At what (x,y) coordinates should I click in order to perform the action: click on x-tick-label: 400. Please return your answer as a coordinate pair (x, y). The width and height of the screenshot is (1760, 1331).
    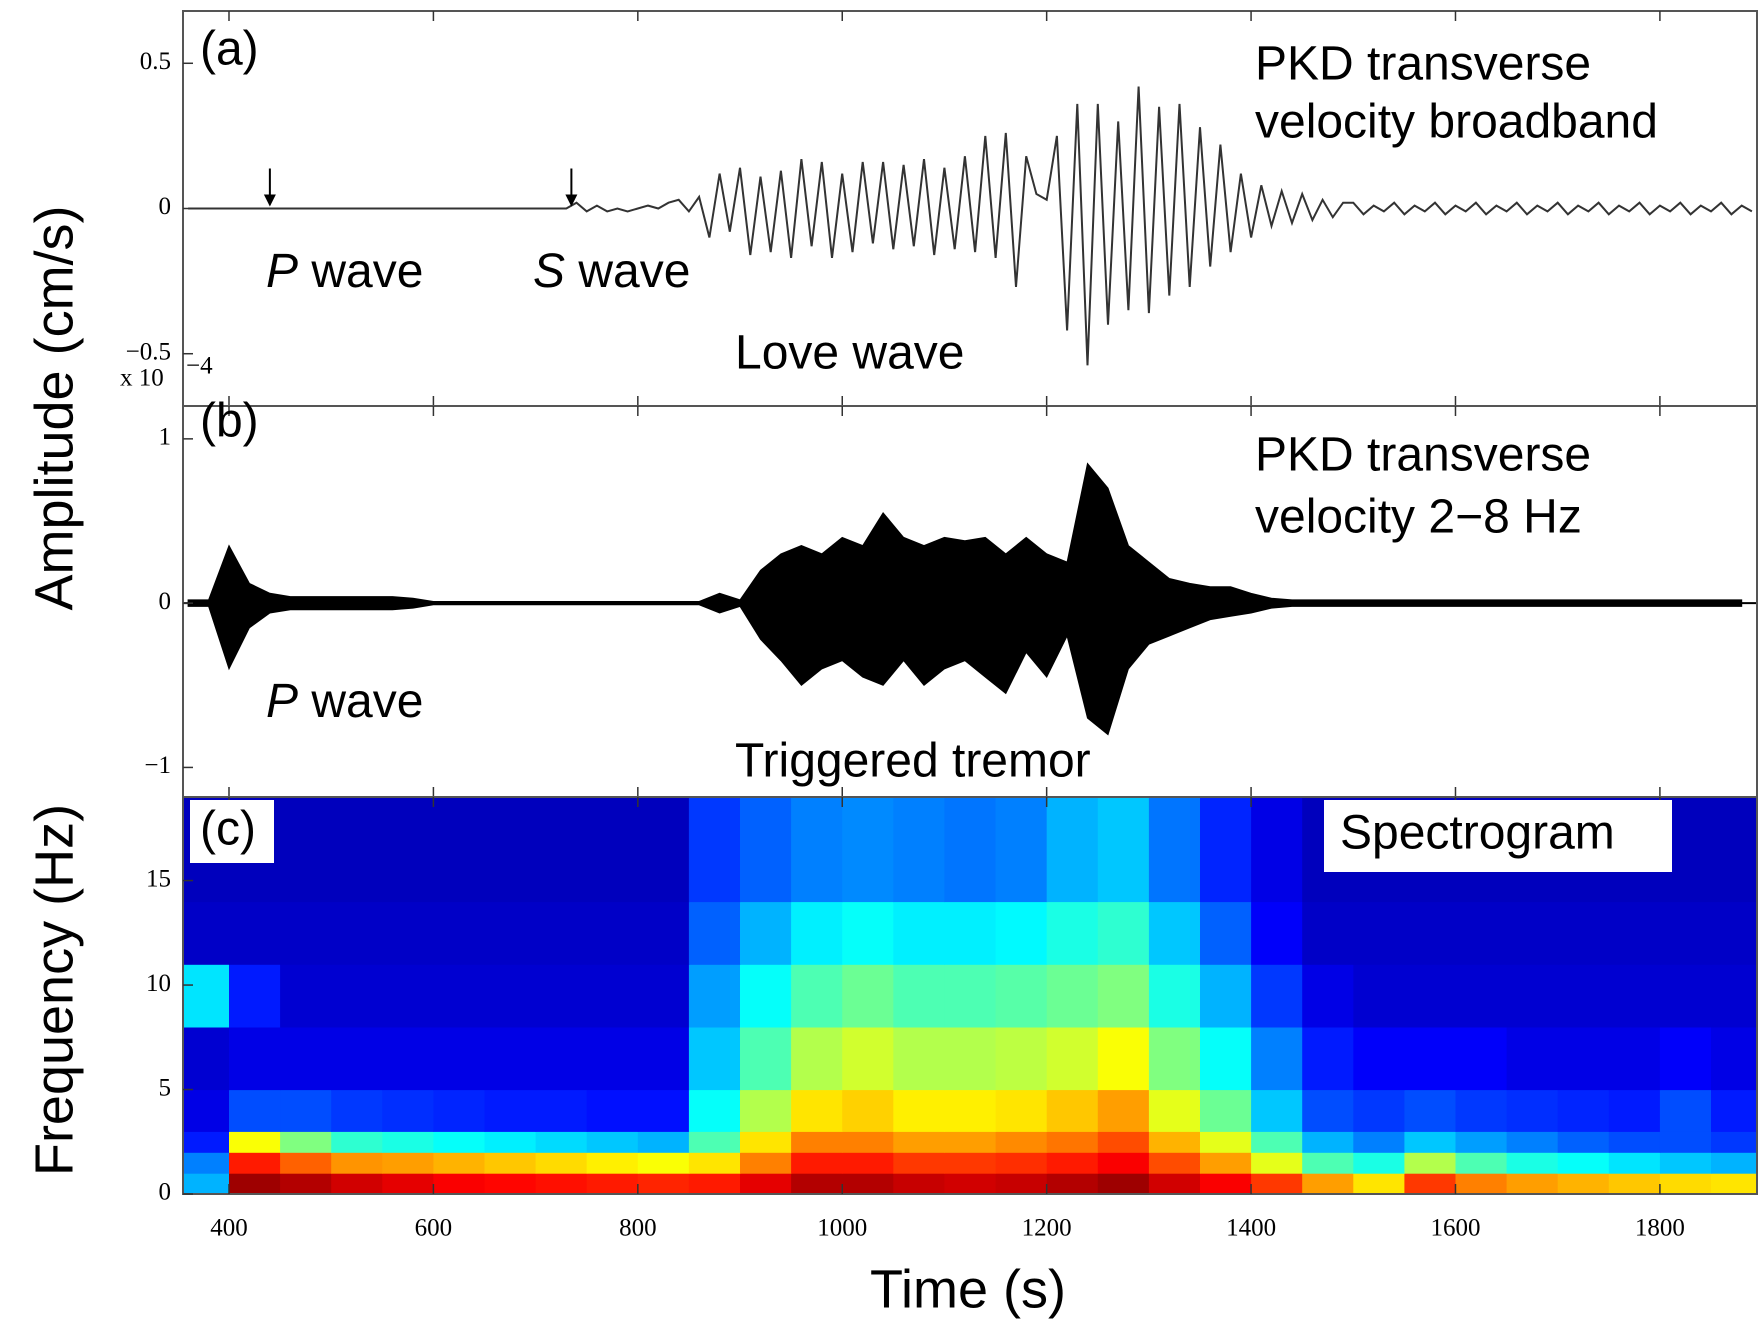
    Looking at the image, I should click on (229, 1228).